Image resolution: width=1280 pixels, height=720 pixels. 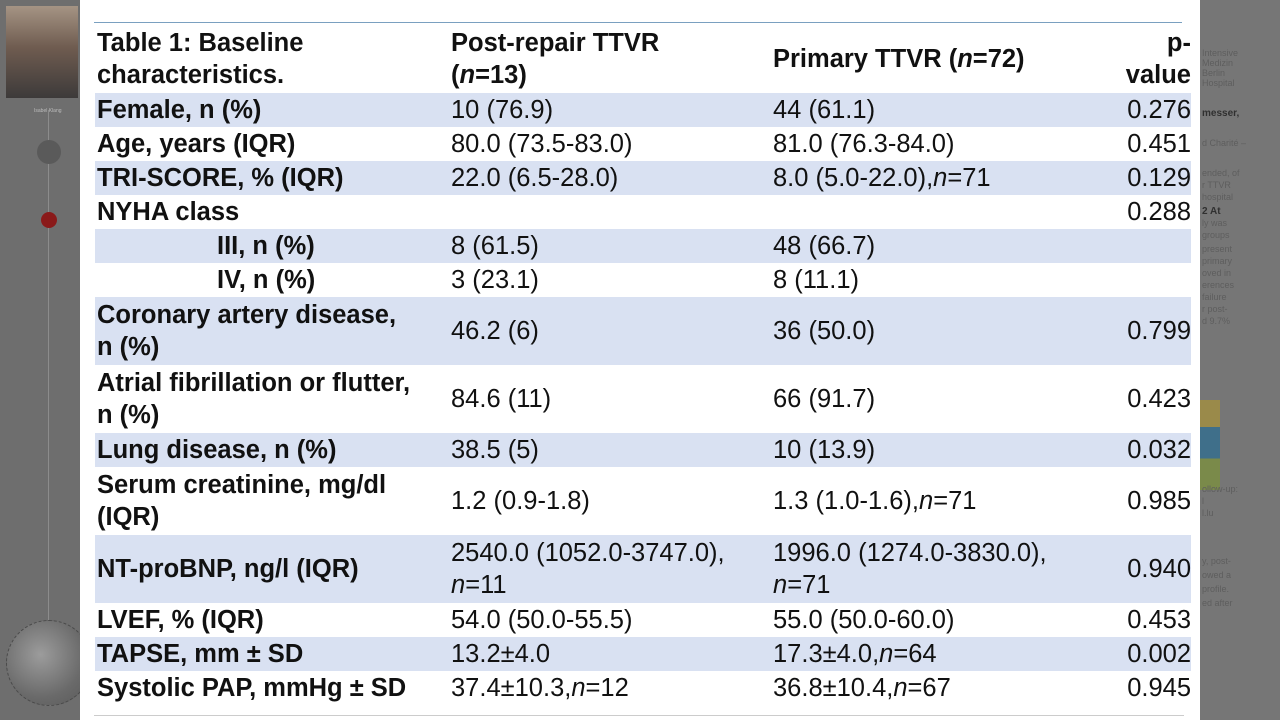 I want to click on primary-text: 17.3±4.0,, so click(x=826, y=654).